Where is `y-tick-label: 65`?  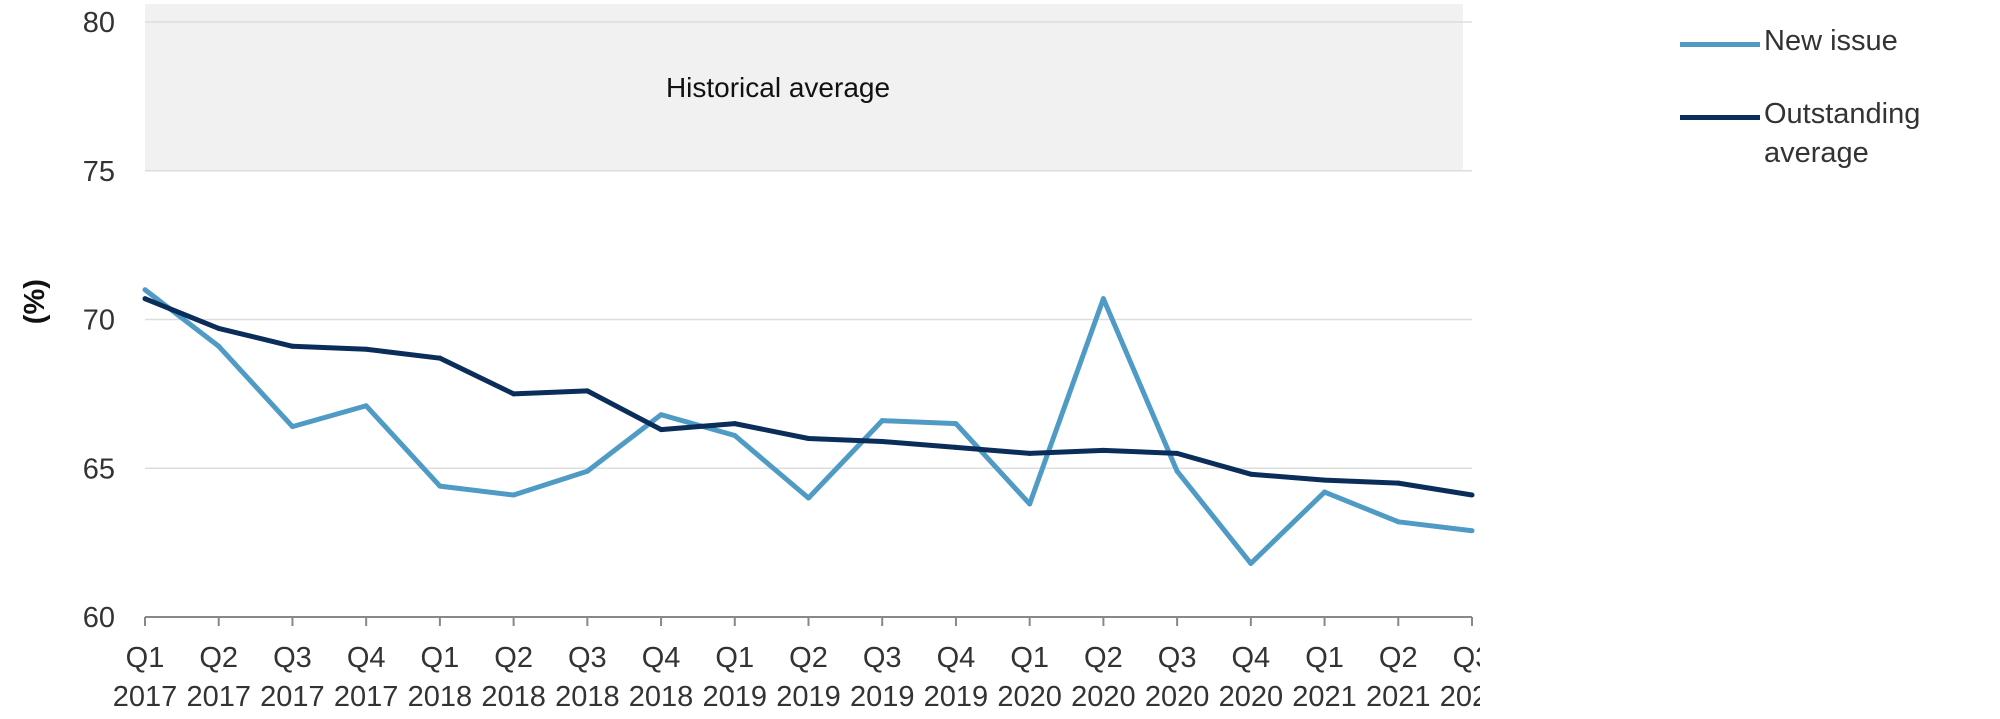
y-tick-label: 65 is located at coordinates (99, 469).